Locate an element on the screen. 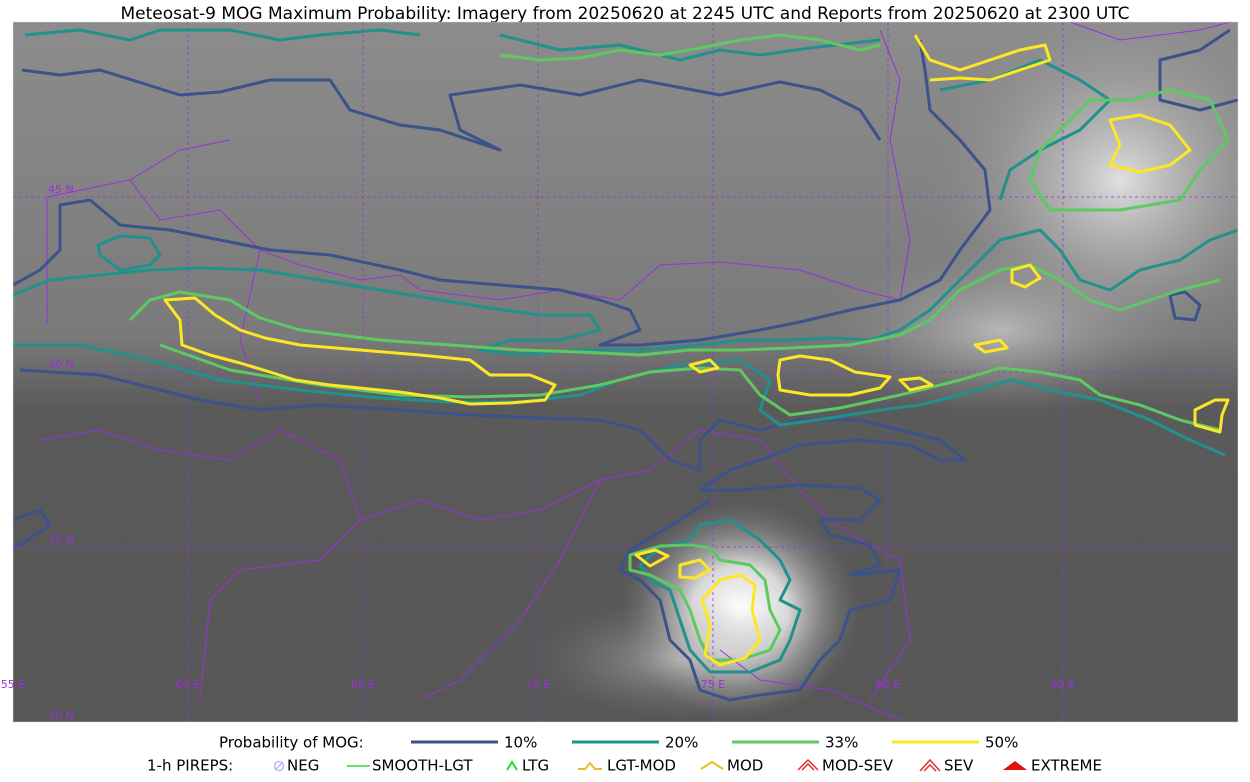 The width and height of the screenshot is (1250, 782). latitude-label: 45 N is located at coordinates (61, 189).